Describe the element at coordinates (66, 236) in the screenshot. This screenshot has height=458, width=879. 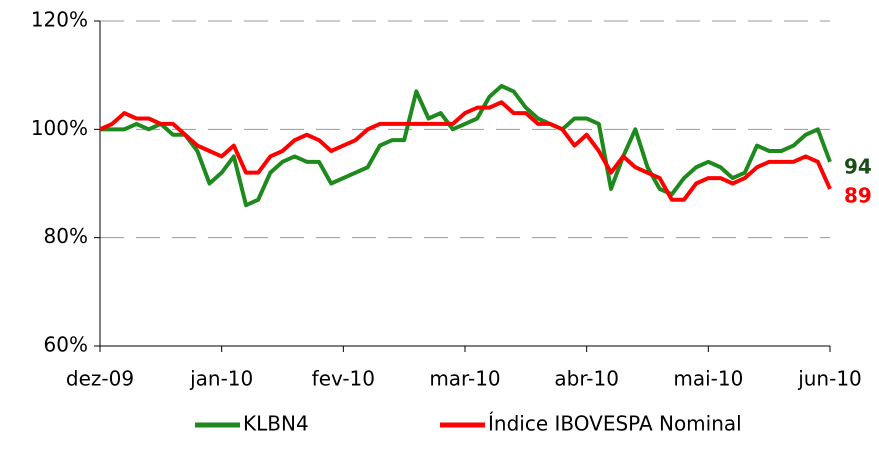
I see `y-tick-label: 80%` at that location.